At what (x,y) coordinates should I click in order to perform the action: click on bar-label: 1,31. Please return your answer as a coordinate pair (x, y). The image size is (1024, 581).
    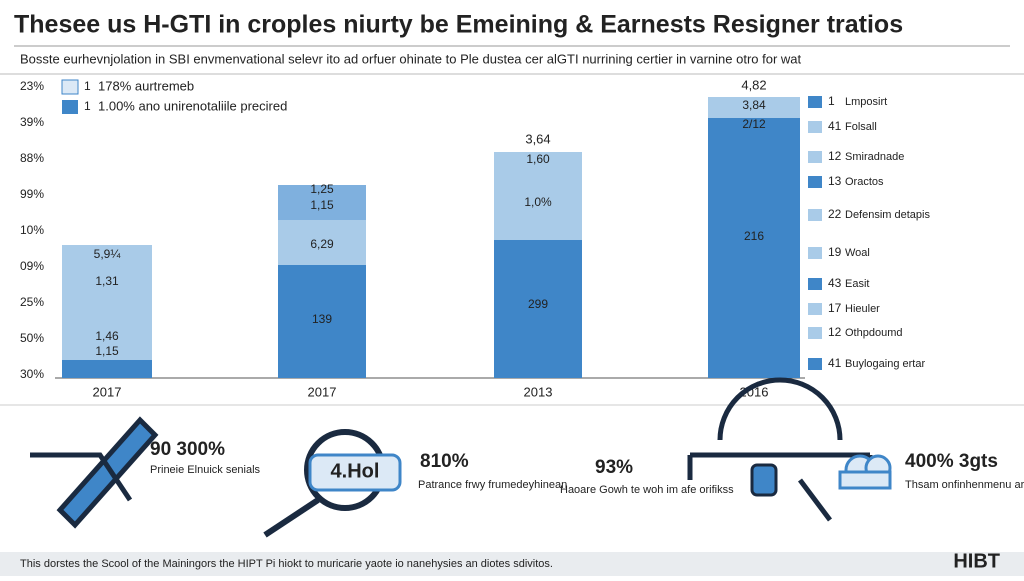
    Looking at the image, I should click on (107, 281).